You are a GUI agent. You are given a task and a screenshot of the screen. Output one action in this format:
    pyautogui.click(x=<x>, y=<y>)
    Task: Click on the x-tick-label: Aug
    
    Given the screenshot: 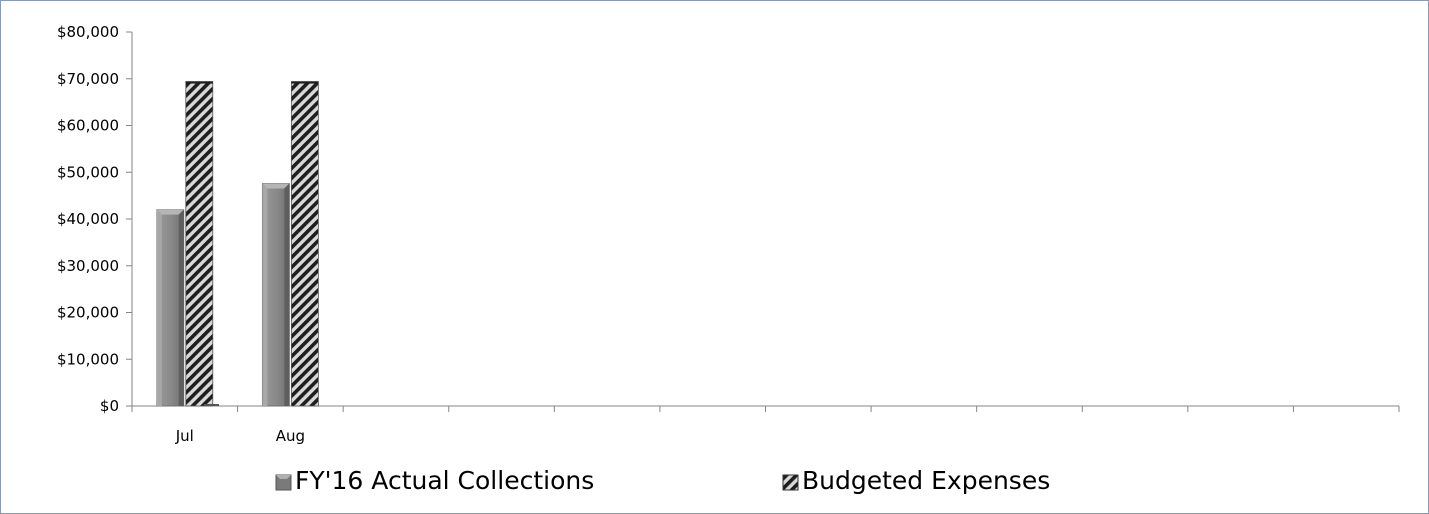 What is the action you would take?
    pyautogui.click(x=290, y=436)
    